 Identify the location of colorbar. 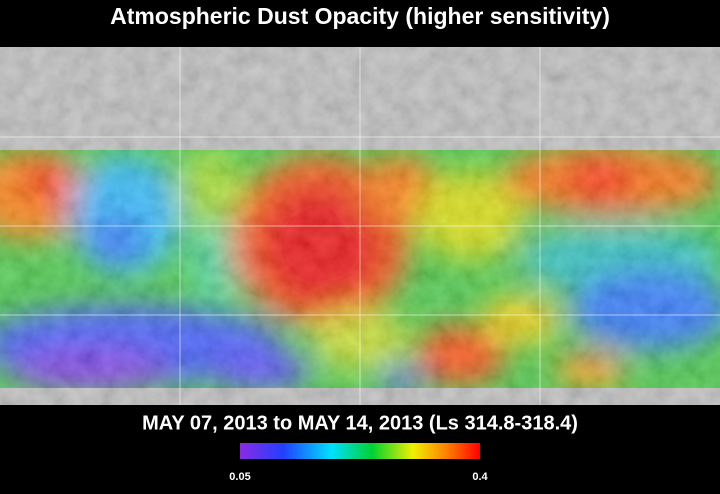
(360, 451).